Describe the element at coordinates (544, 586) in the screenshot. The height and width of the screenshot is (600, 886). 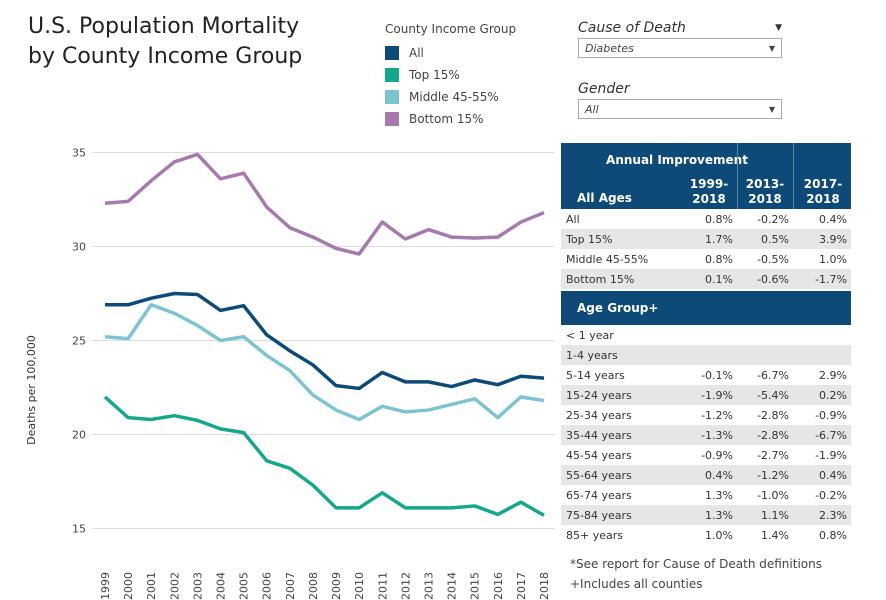
I see `x-tick-label: 2018` at that location.